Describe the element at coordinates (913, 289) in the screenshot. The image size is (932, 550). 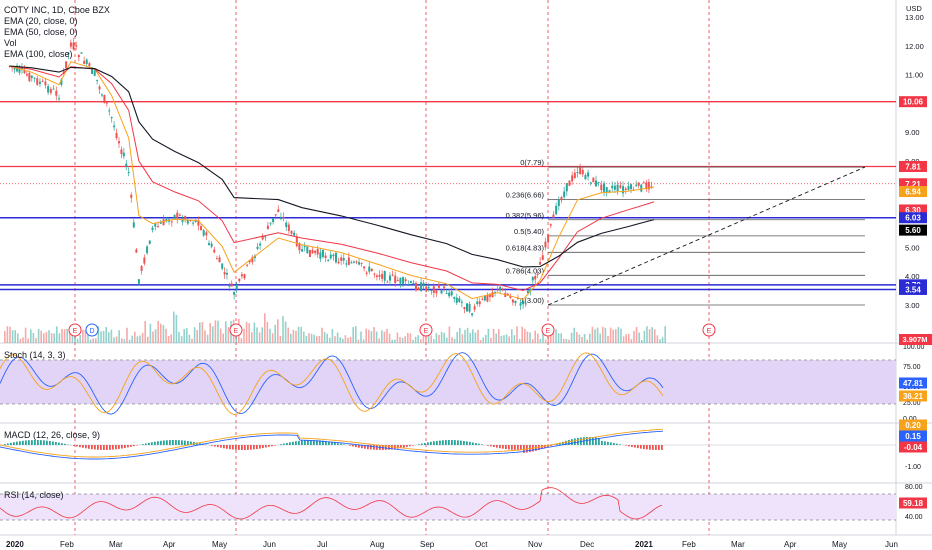
I see `price-tag-label: 3.54` at that location.